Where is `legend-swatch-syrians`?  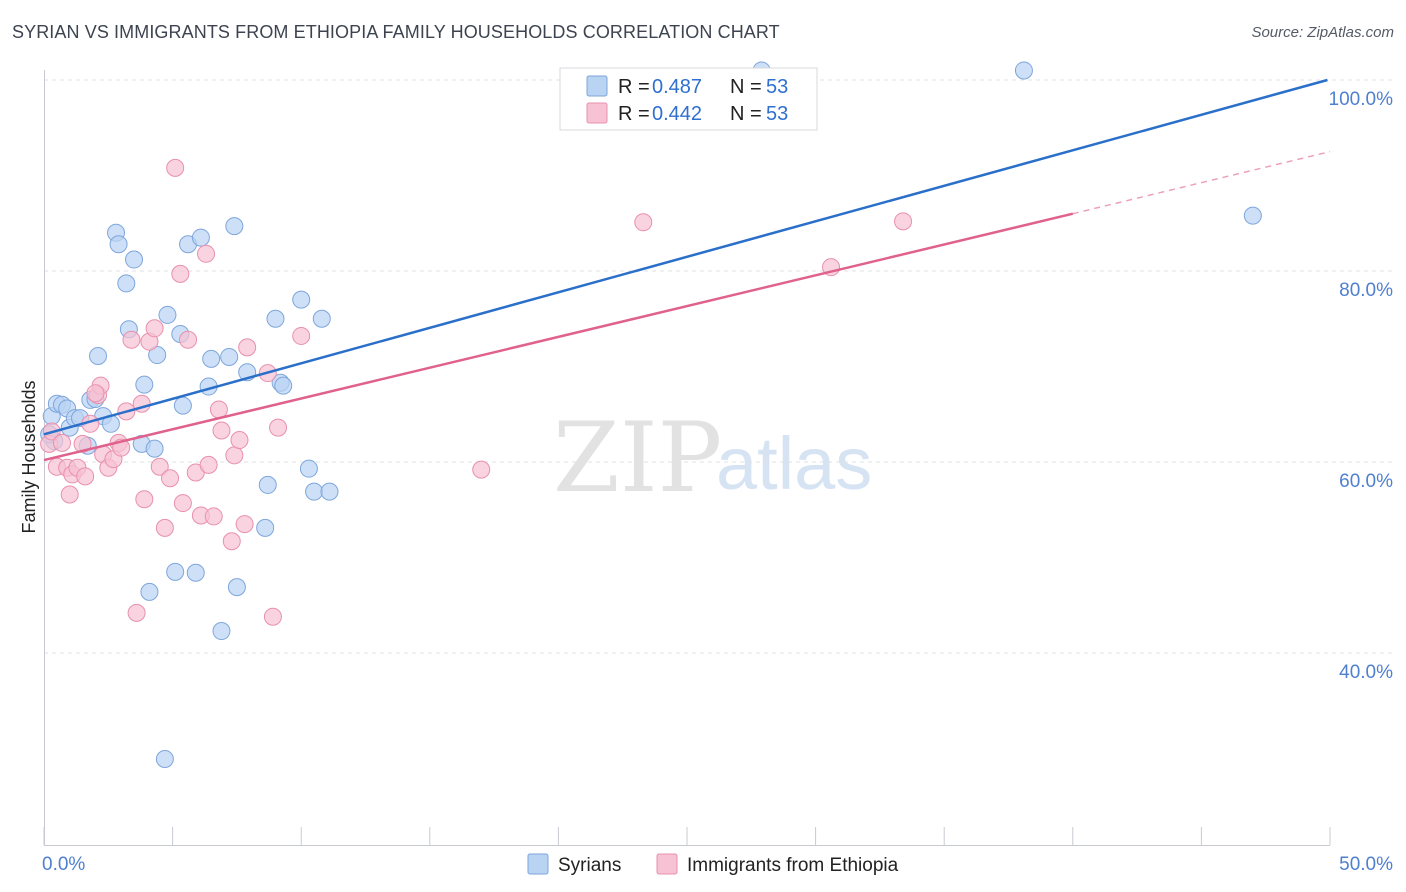 legend-swatch-syrians is located at coordinates (597, 86).